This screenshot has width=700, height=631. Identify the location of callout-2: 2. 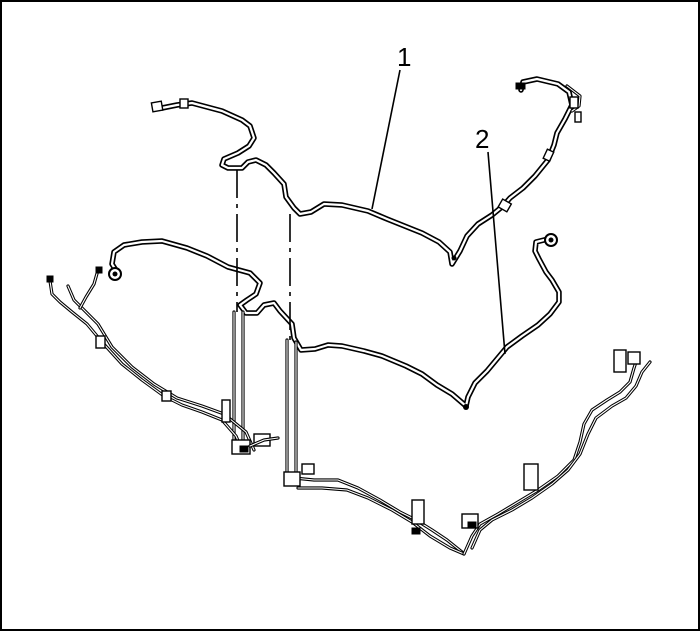
(490, 239).